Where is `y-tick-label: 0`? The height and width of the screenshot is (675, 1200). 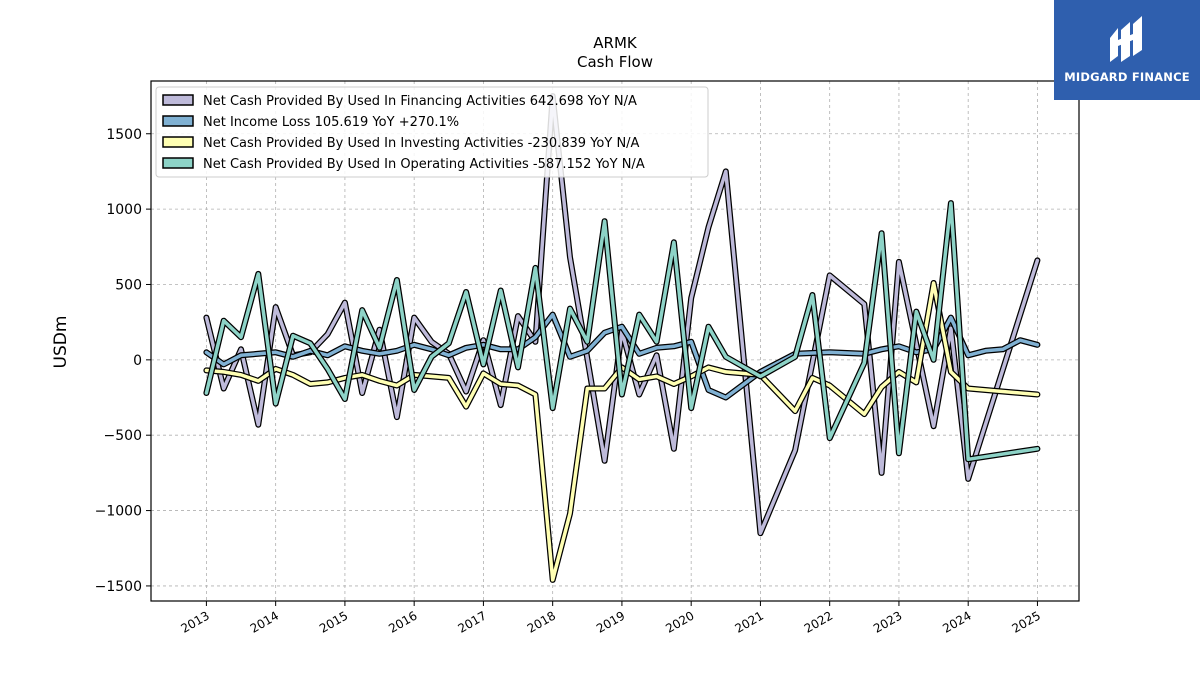
y-tick-label: 0 is located at coordinates (137, 361).